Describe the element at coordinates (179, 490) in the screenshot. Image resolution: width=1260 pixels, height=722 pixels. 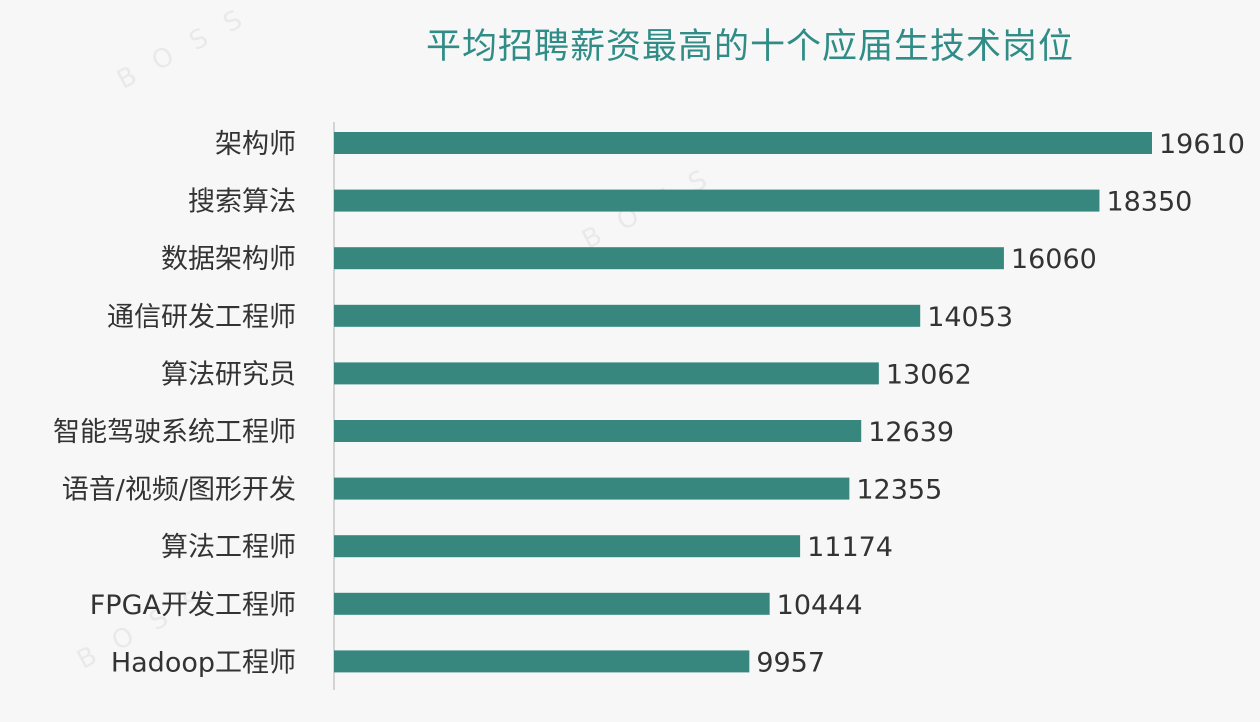
I see `category-label-6: 语音/视频/图形开发` at that location.